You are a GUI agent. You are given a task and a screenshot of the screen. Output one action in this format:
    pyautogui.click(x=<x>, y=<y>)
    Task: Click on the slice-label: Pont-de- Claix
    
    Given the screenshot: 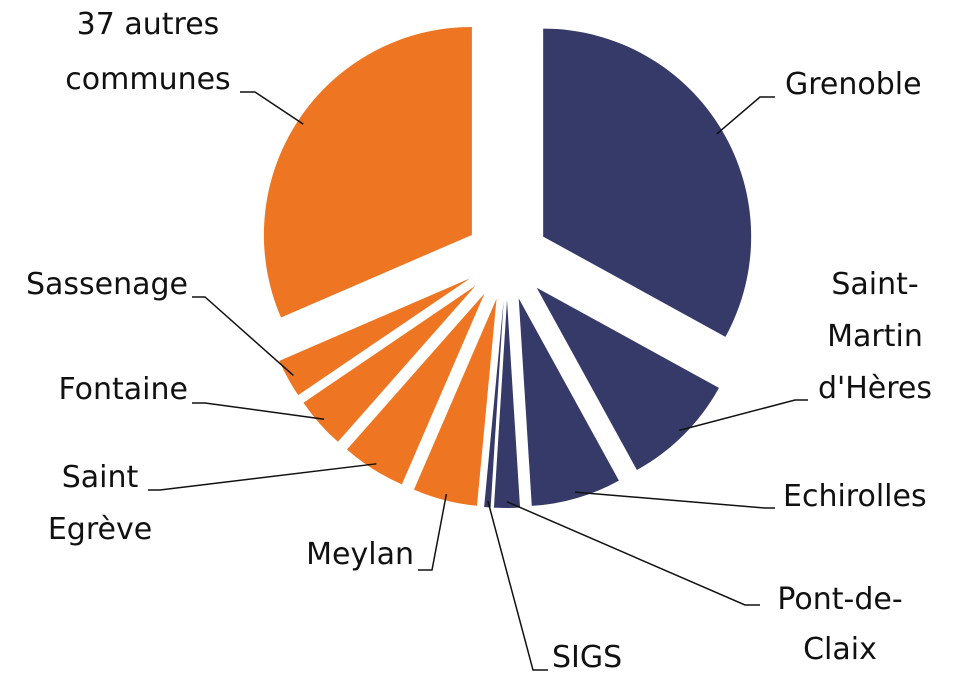 What is the action you would take?
    pyautogui.click(x=839, y=624)
    